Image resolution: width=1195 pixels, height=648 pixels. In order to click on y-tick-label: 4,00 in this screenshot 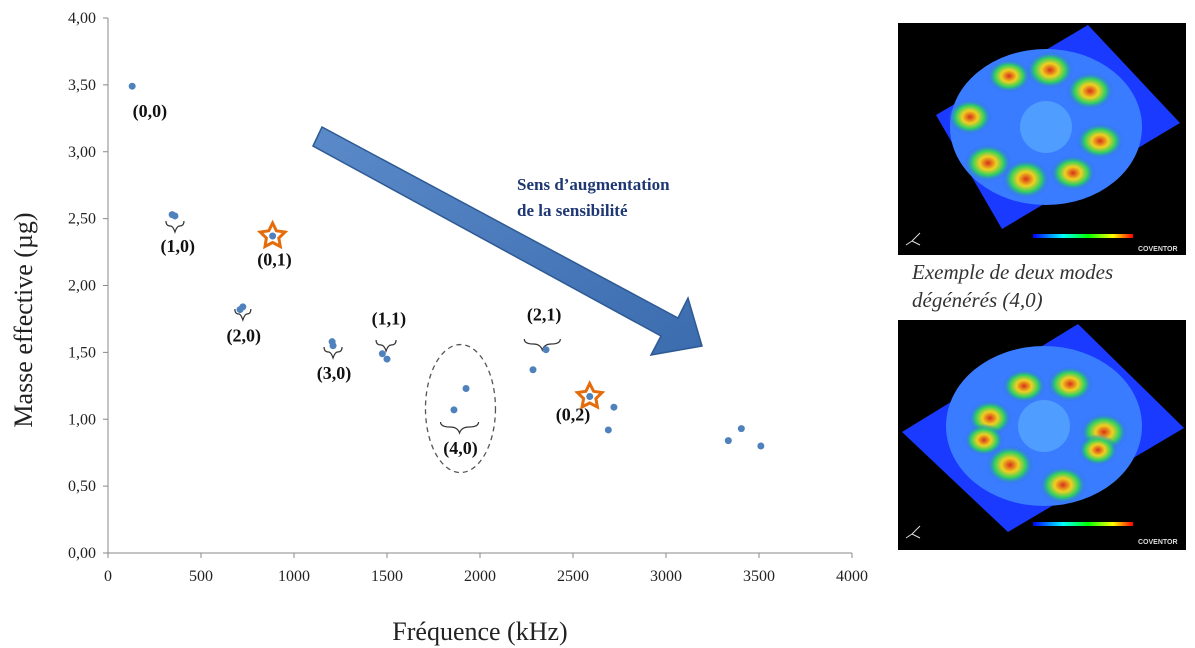, I will do `click(82, 18)`.